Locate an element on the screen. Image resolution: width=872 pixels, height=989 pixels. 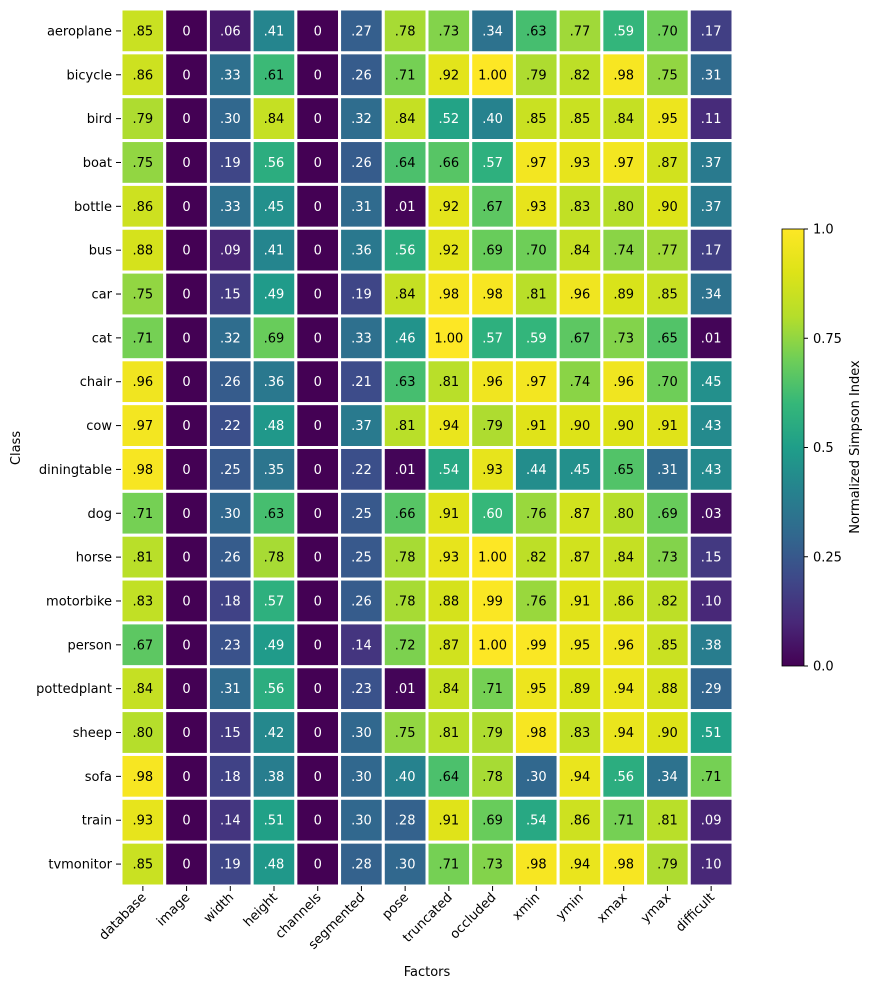
cell-label: .95 is located at coordinates (536, 689).